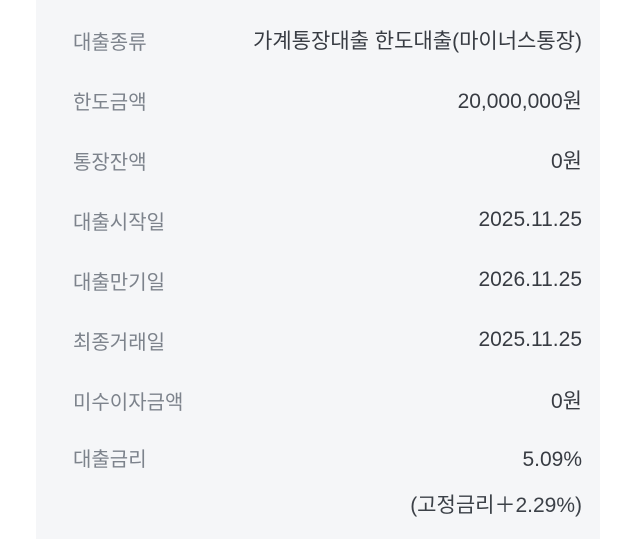 This screenshot has width=639, height=539. What do you see at coordinates (566, 401) in the screenshot?
I see `unpaid-interest-value: 0원` at bounding box center [566, 401].